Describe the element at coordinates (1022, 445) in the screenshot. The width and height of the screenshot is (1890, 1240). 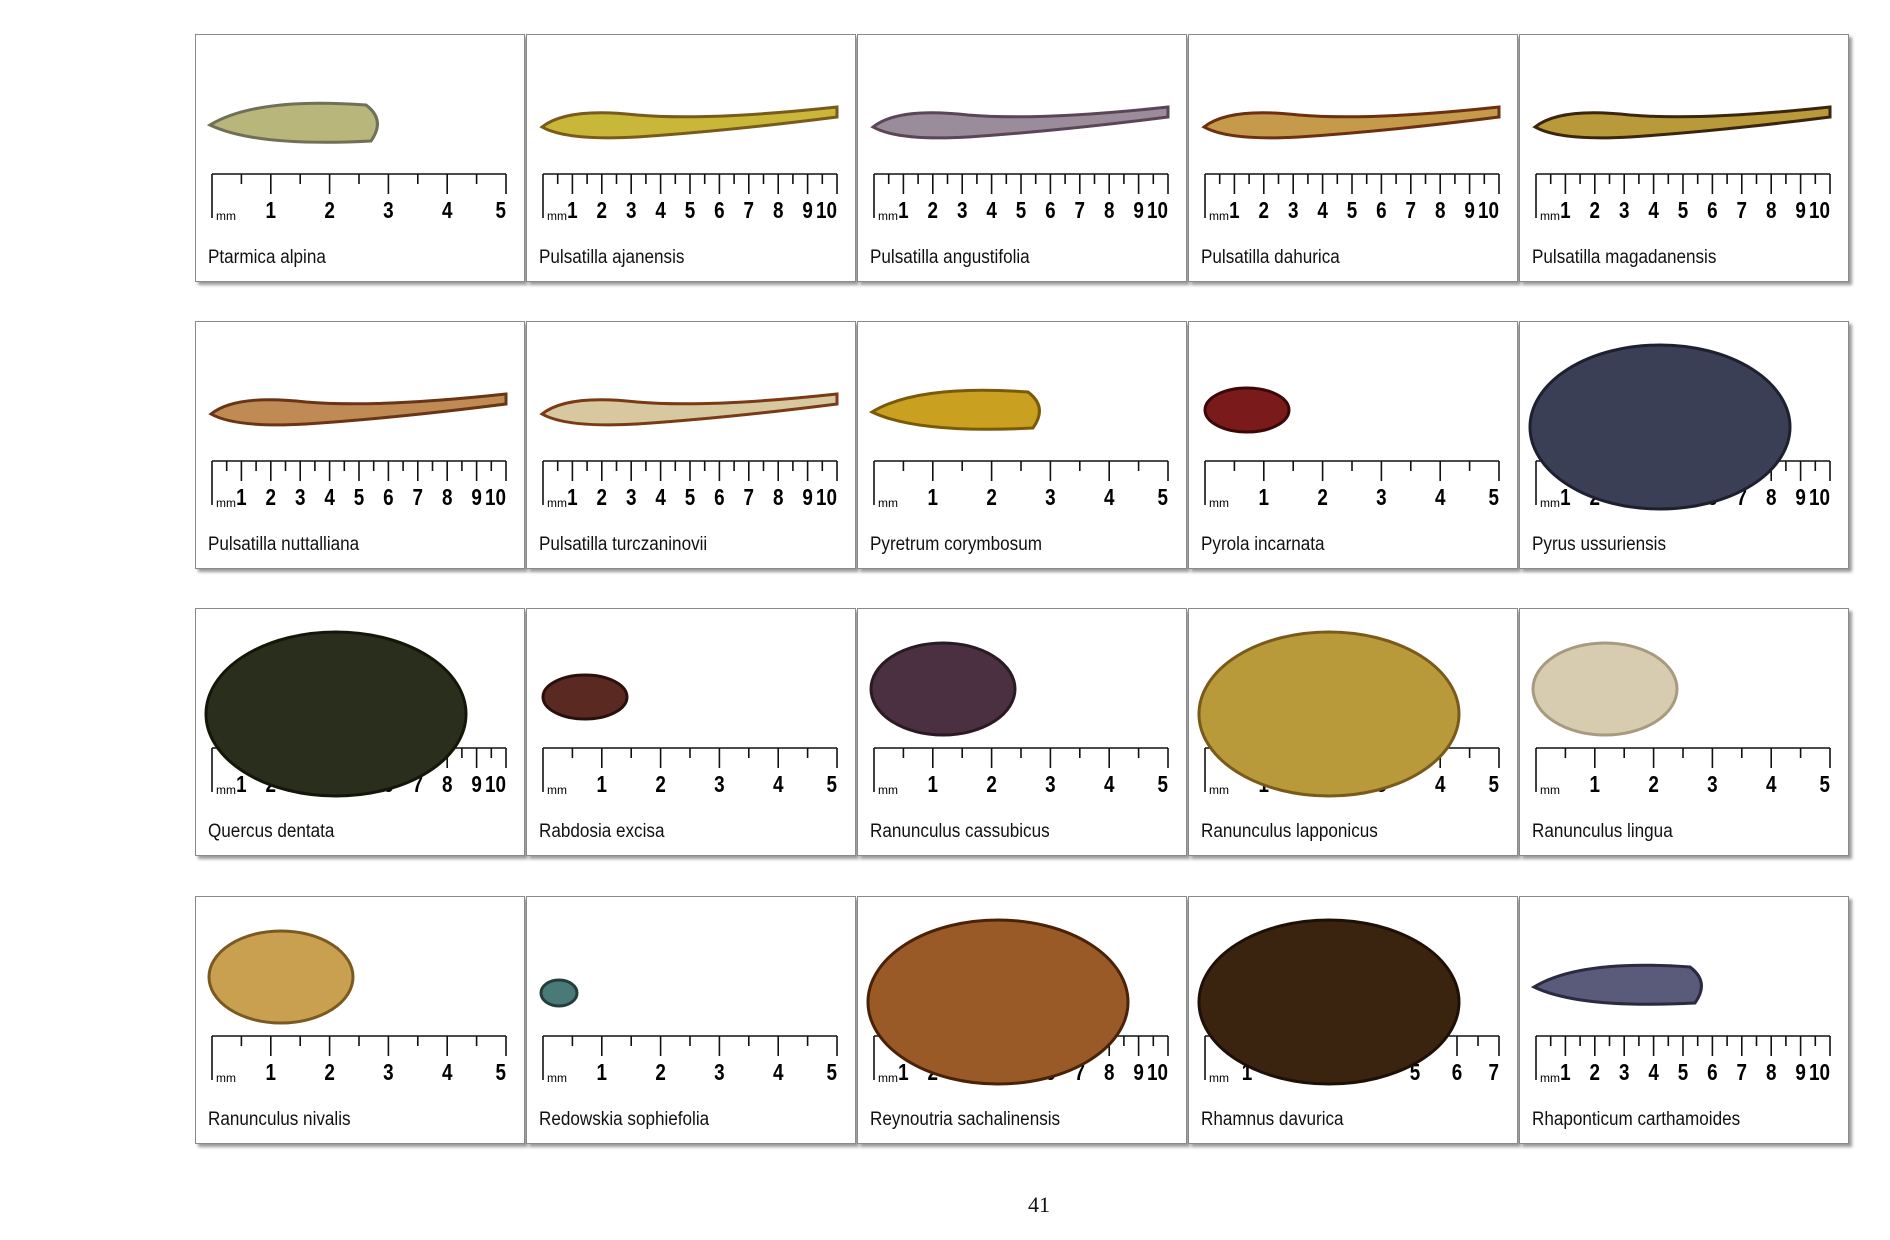
I see `seed-panel: mm 1 2 3 4 5 Pyretrum corymbosum` at that location.